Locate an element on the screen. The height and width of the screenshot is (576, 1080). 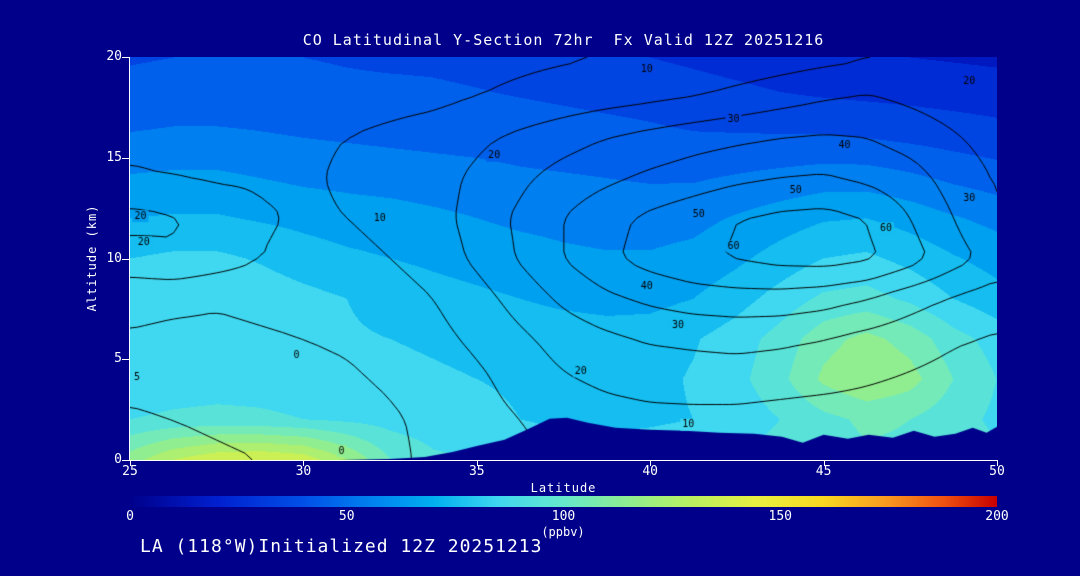
x-tick-label: 35 is located at coordinates (476, 471).